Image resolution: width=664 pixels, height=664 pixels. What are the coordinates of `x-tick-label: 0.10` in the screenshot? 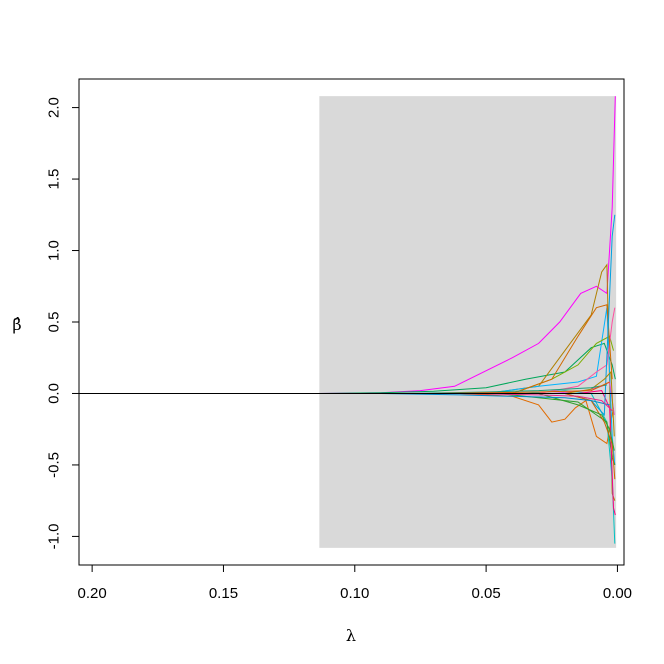 It's located at (354, 593).